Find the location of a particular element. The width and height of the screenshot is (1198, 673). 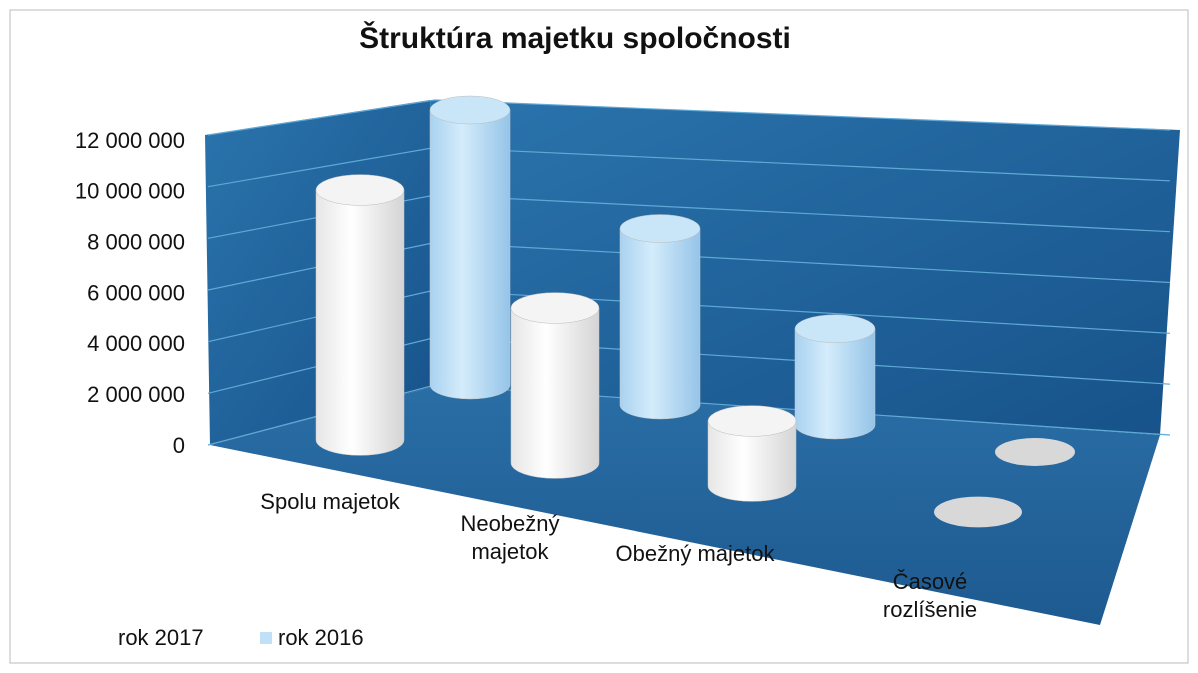

x-tick-label: Neobežný majetok is located at coordinates (510, 537).